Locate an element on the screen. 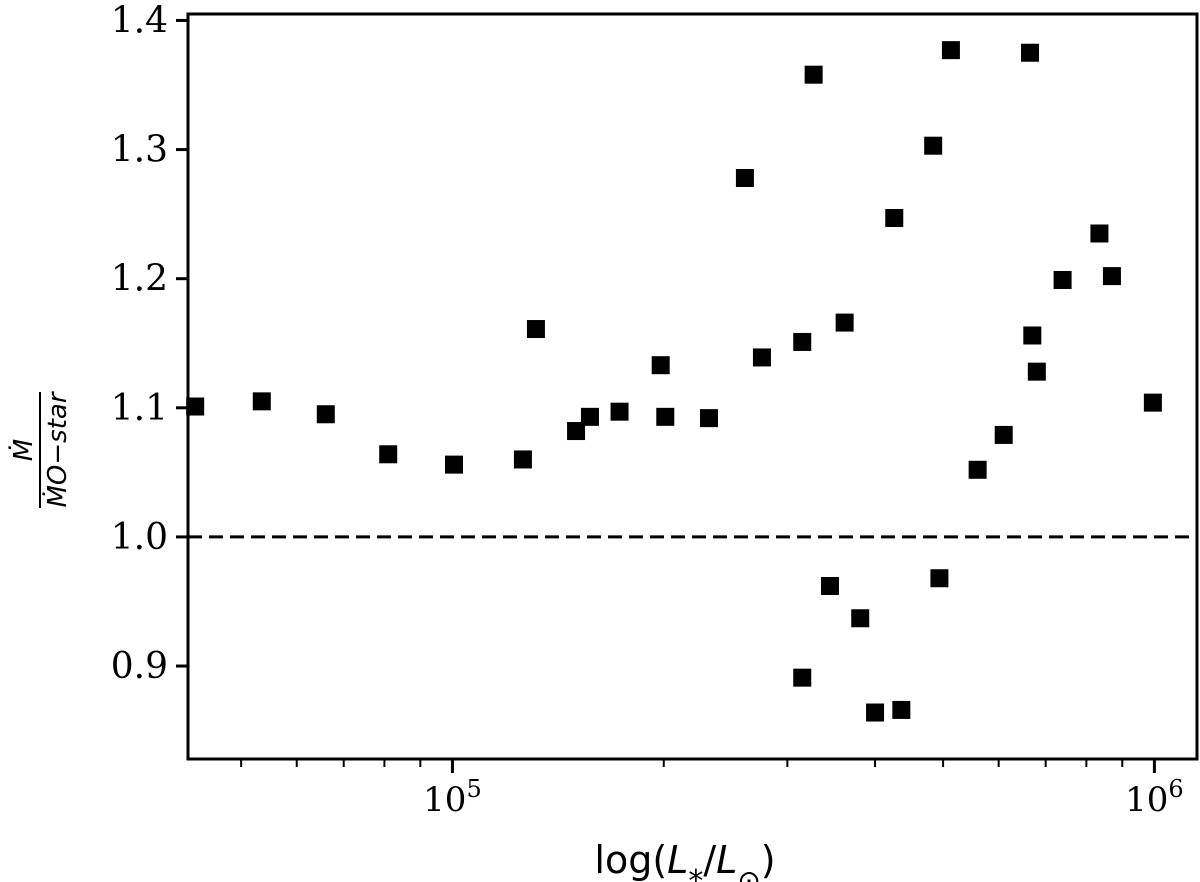 This screenshot has height=882, width=1200. y-tick-label: 0.9 is located at coordinates (139, 666).